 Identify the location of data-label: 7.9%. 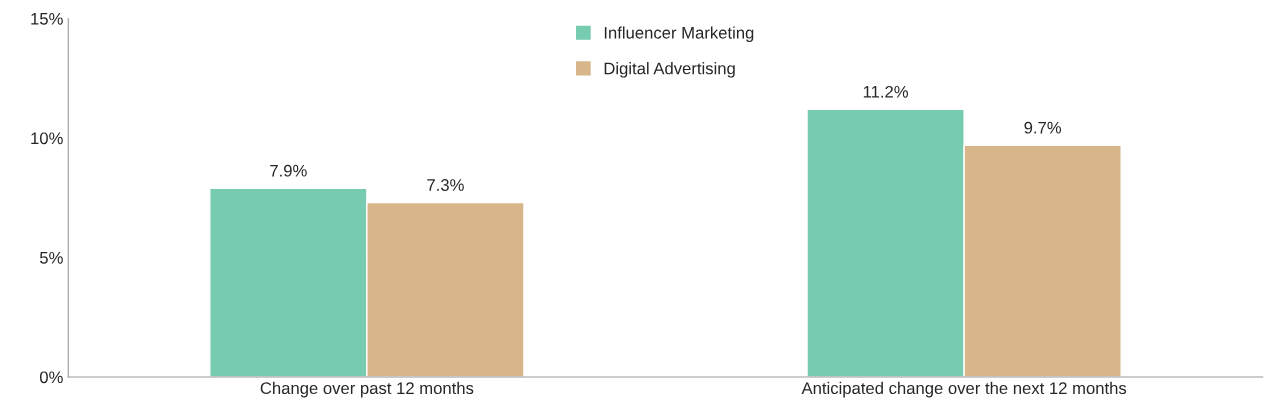
(288, 170).